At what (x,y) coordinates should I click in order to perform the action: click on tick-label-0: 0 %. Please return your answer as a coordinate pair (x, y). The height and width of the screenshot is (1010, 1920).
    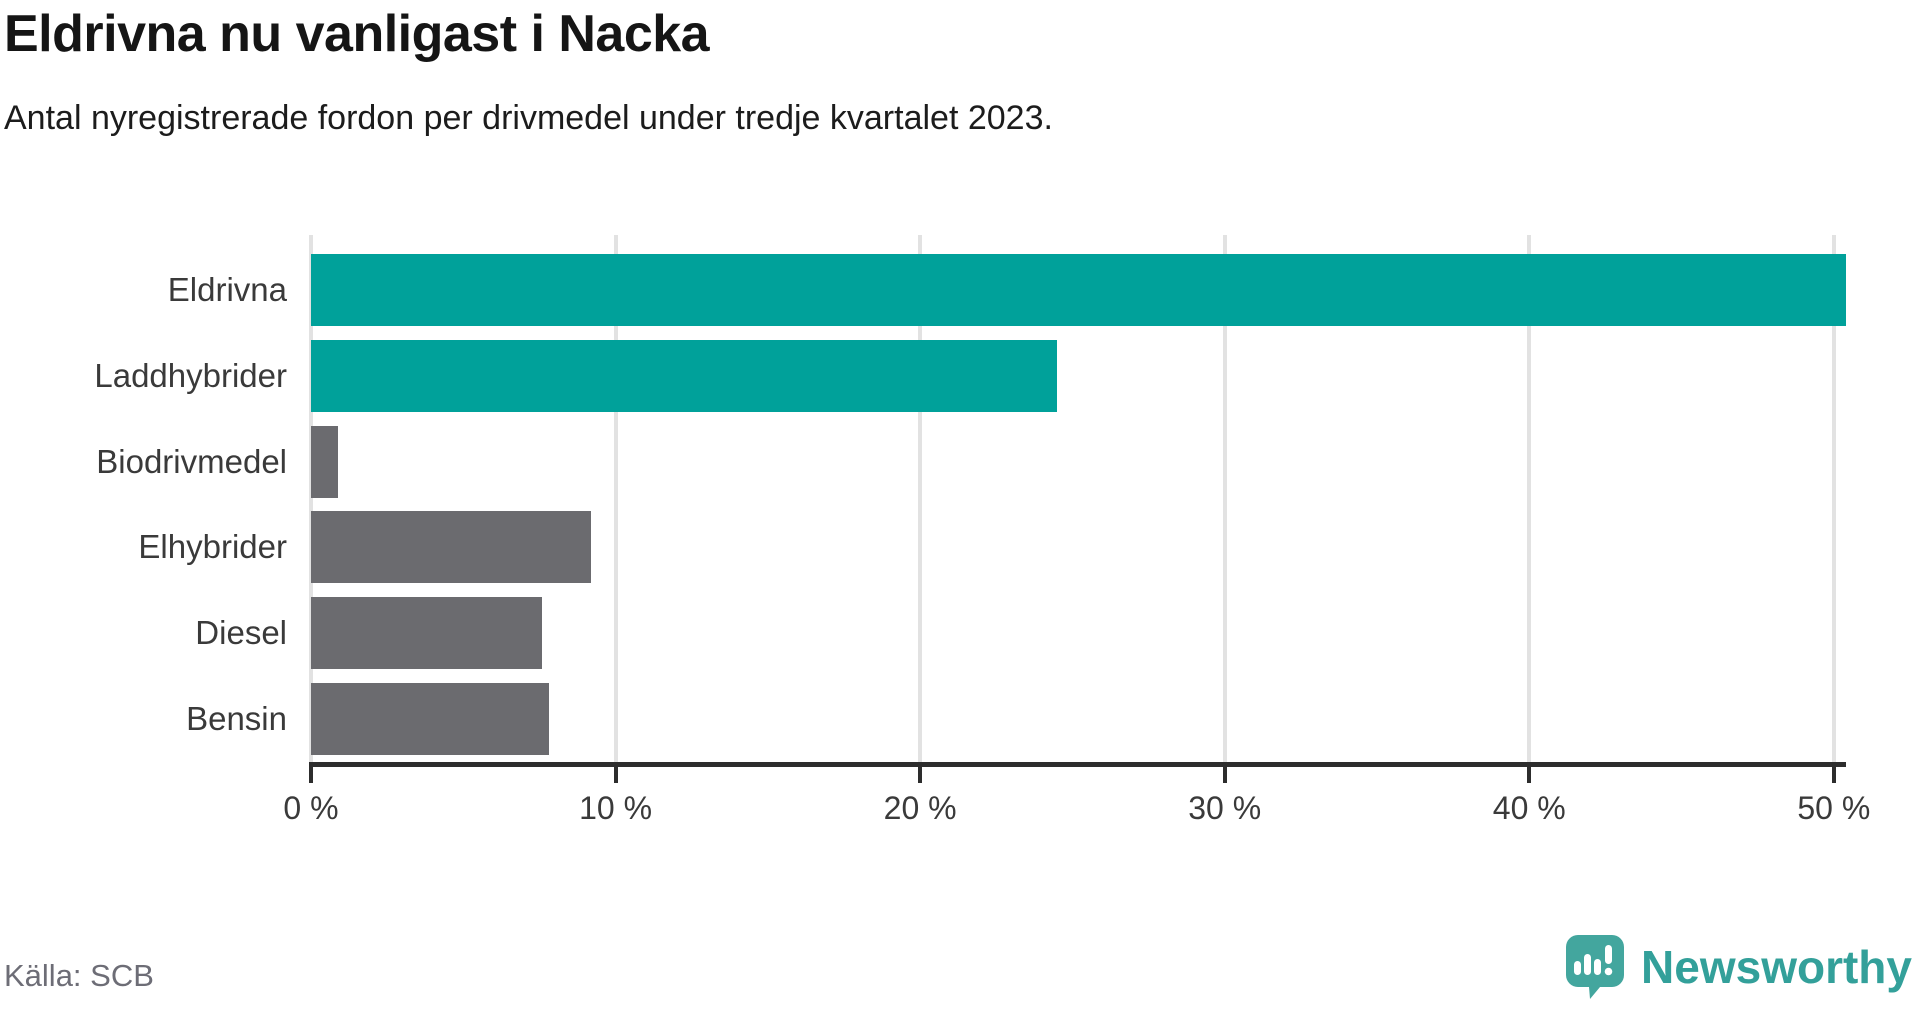
    Looking at the image, I should click on (311, 808).